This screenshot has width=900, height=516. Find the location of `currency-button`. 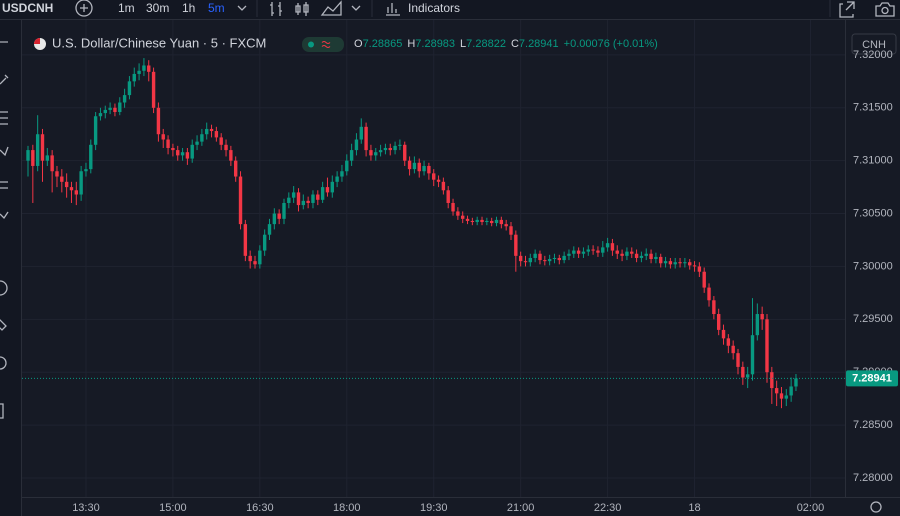

currency-button is located at coordinates (874, 44).